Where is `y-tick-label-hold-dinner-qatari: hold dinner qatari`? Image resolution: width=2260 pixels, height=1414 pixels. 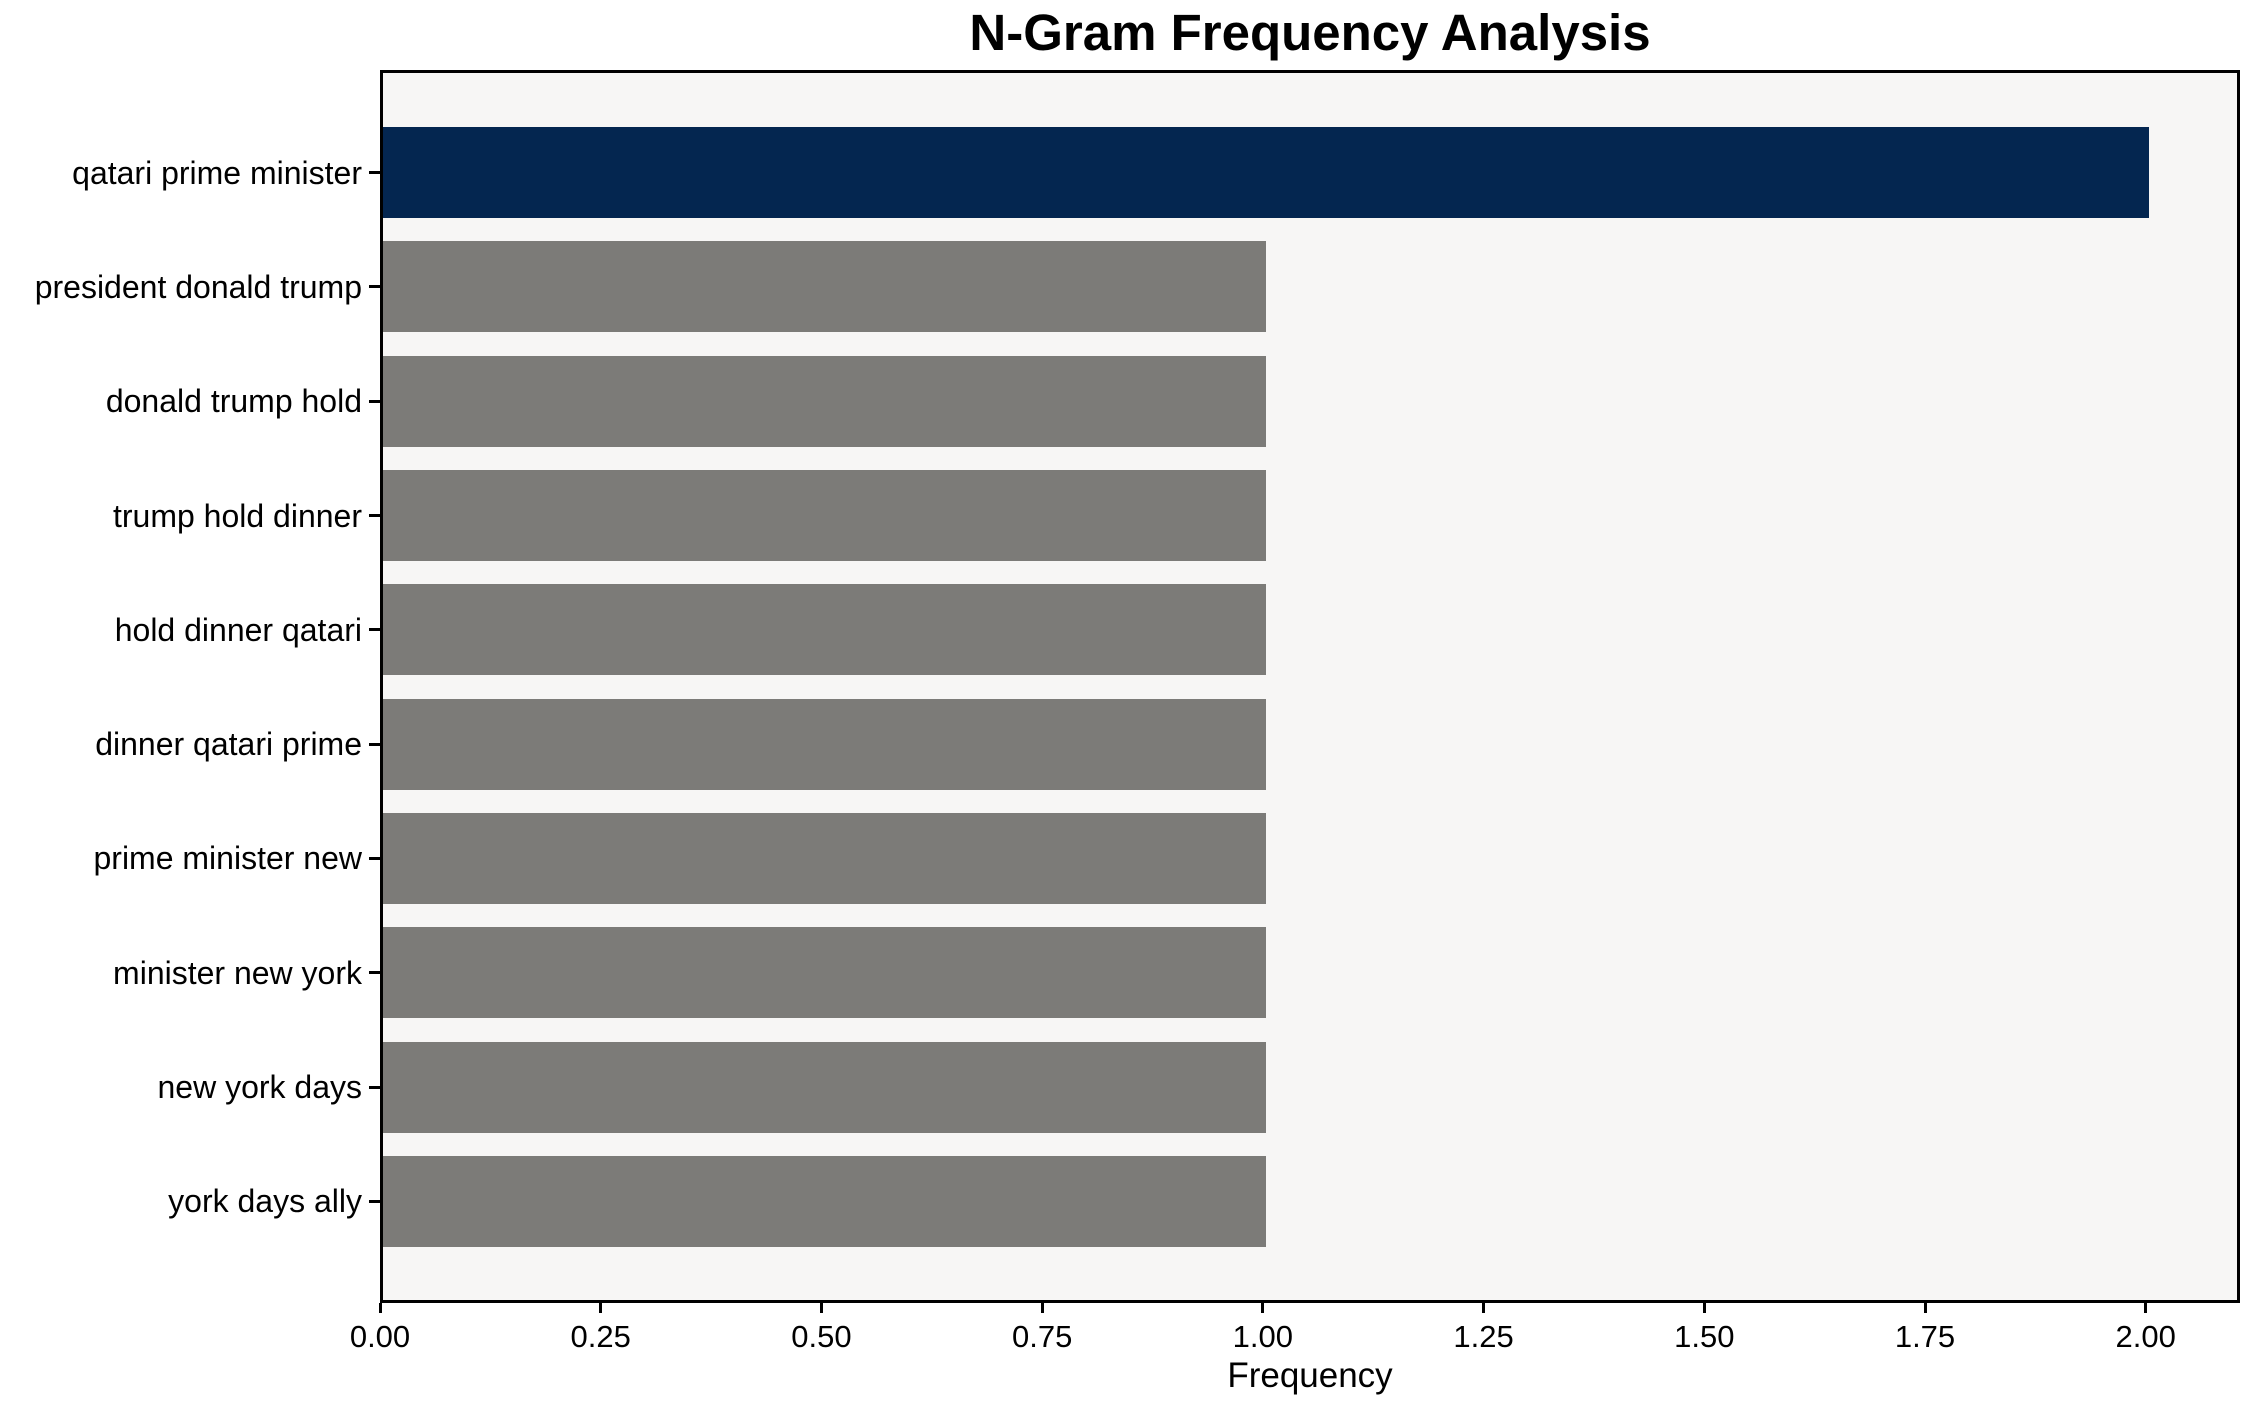
y-tick-label-hold-dinner-qatari: hold dinner qatari is located at coordinates (238, 629).